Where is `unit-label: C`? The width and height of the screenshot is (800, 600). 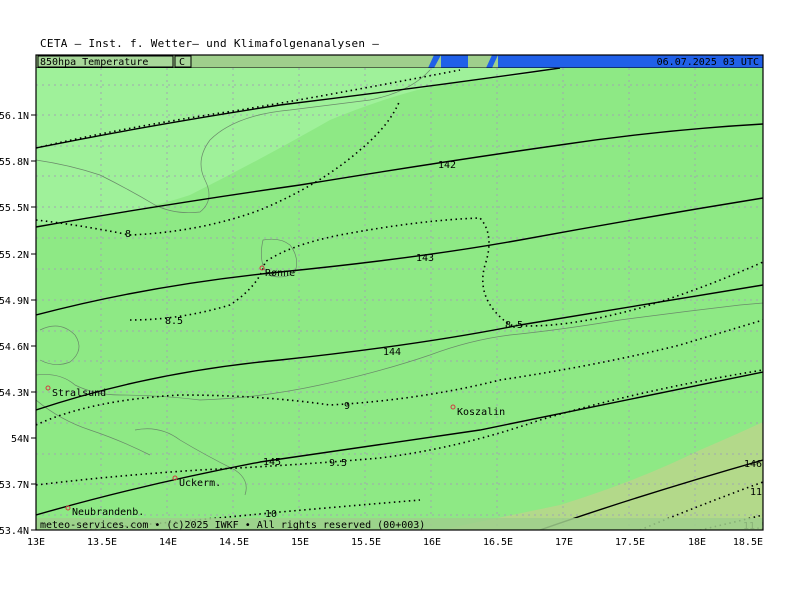
unit-label: C is located at coordinates (182, 62).